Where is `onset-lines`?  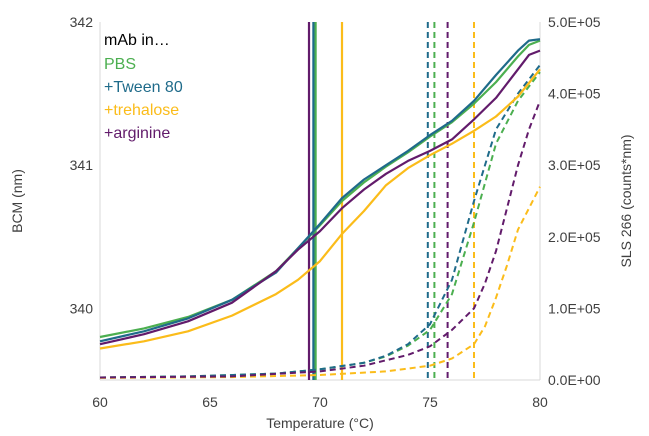 onset-lines is located at coordinates (450, 201).